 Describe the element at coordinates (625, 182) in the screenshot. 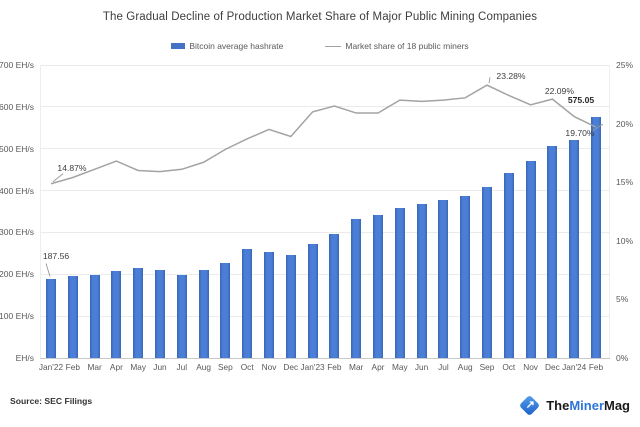

I see `y-axis-right-tick: 15%` at that location.